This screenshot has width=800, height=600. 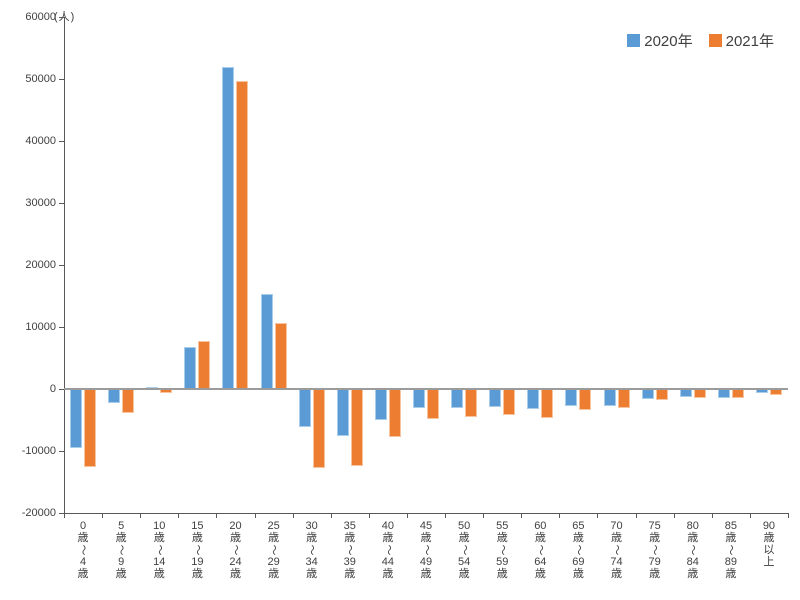 What do you see at coordinates (571, 397) in the screenshot?
I see `bar-2020年-65歳〜69歳` at bounding box center [571, 397].